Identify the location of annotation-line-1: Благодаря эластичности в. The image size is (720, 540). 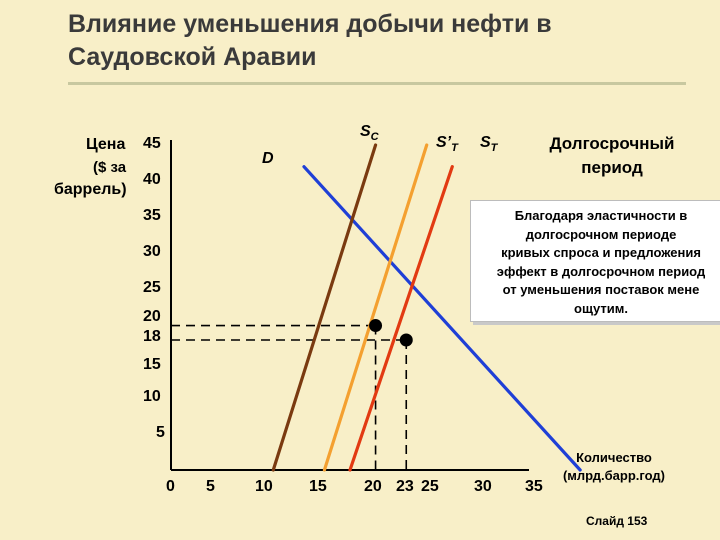
(601, 215).